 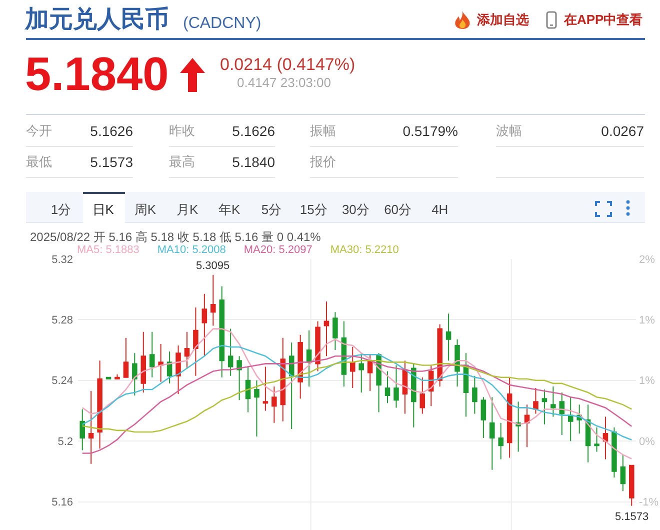 What do you see at coordinates (288, 65) in the screenshot?
I see `text: 0.0214 (0.4147%)` at bounding box center [288, 65].